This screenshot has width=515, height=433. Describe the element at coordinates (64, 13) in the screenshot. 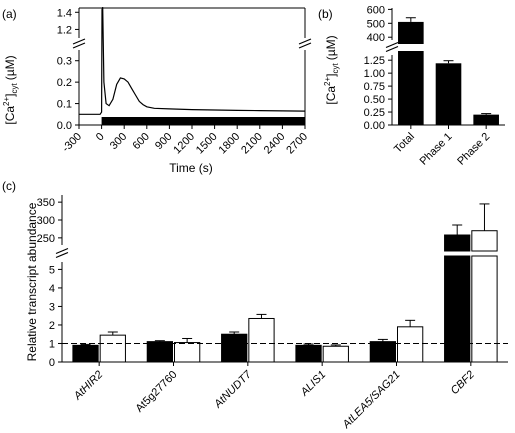

I see `panel-a-ytick-label-upper: 1.4` at that location.